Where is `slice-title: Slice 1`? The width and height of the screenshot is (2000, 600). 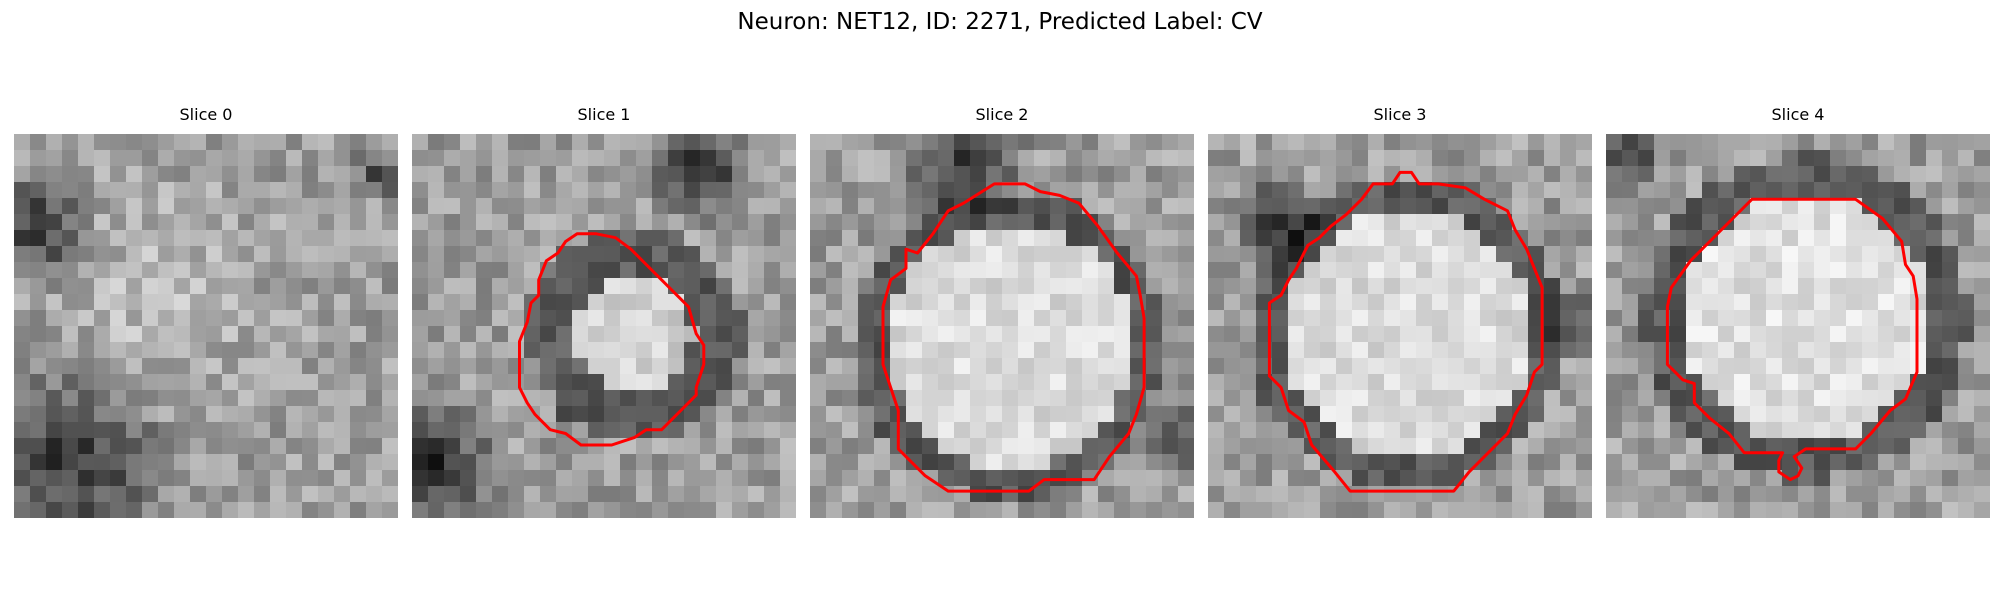 slice-title: Slice 1 is located at coordinates (604, 114).